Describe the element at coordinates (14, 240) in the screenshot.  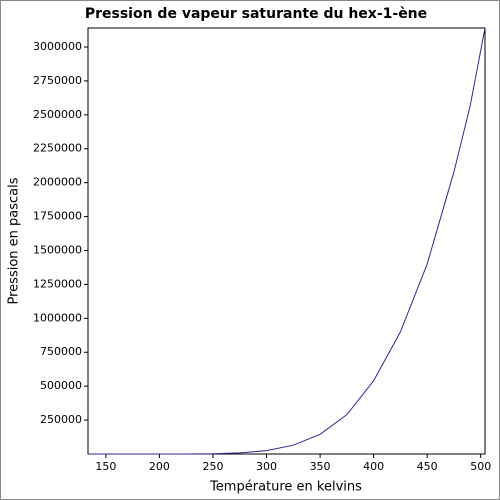
I see `y-axis-label: Pression en pascals` at that location.